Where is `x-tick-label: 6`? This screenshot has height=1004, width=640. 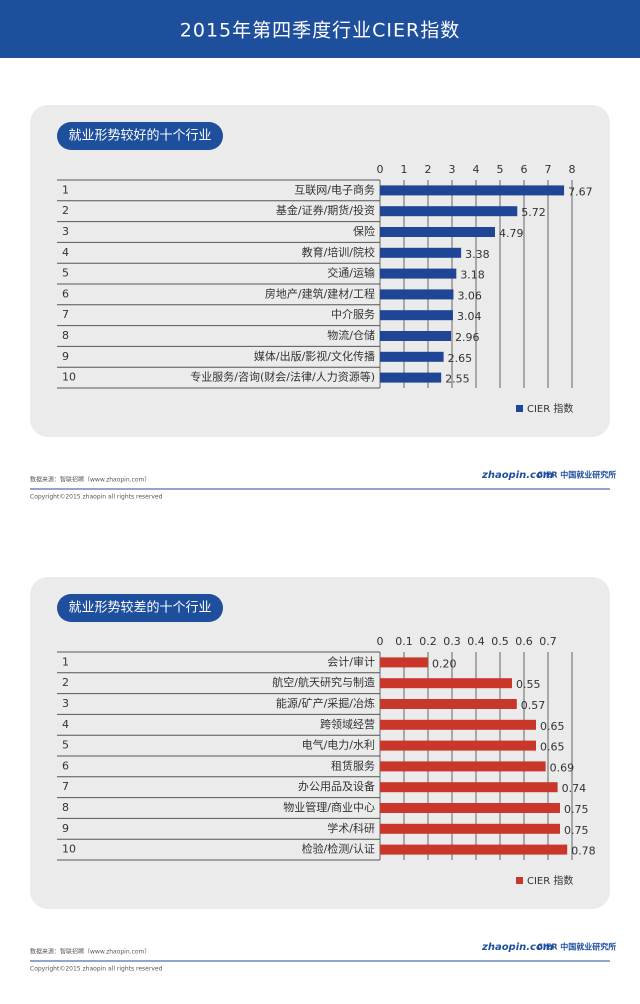 x-tick-label: 6 is located at coordinates (524, 169).